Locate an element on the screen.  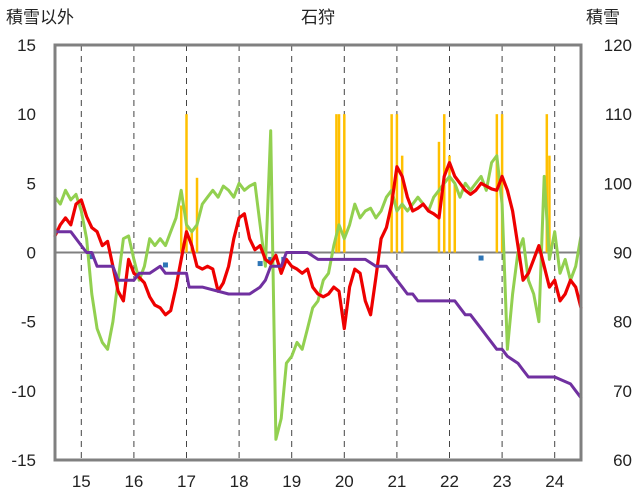
y-left-tick-0: 0 is located at coordinates (31, 253).